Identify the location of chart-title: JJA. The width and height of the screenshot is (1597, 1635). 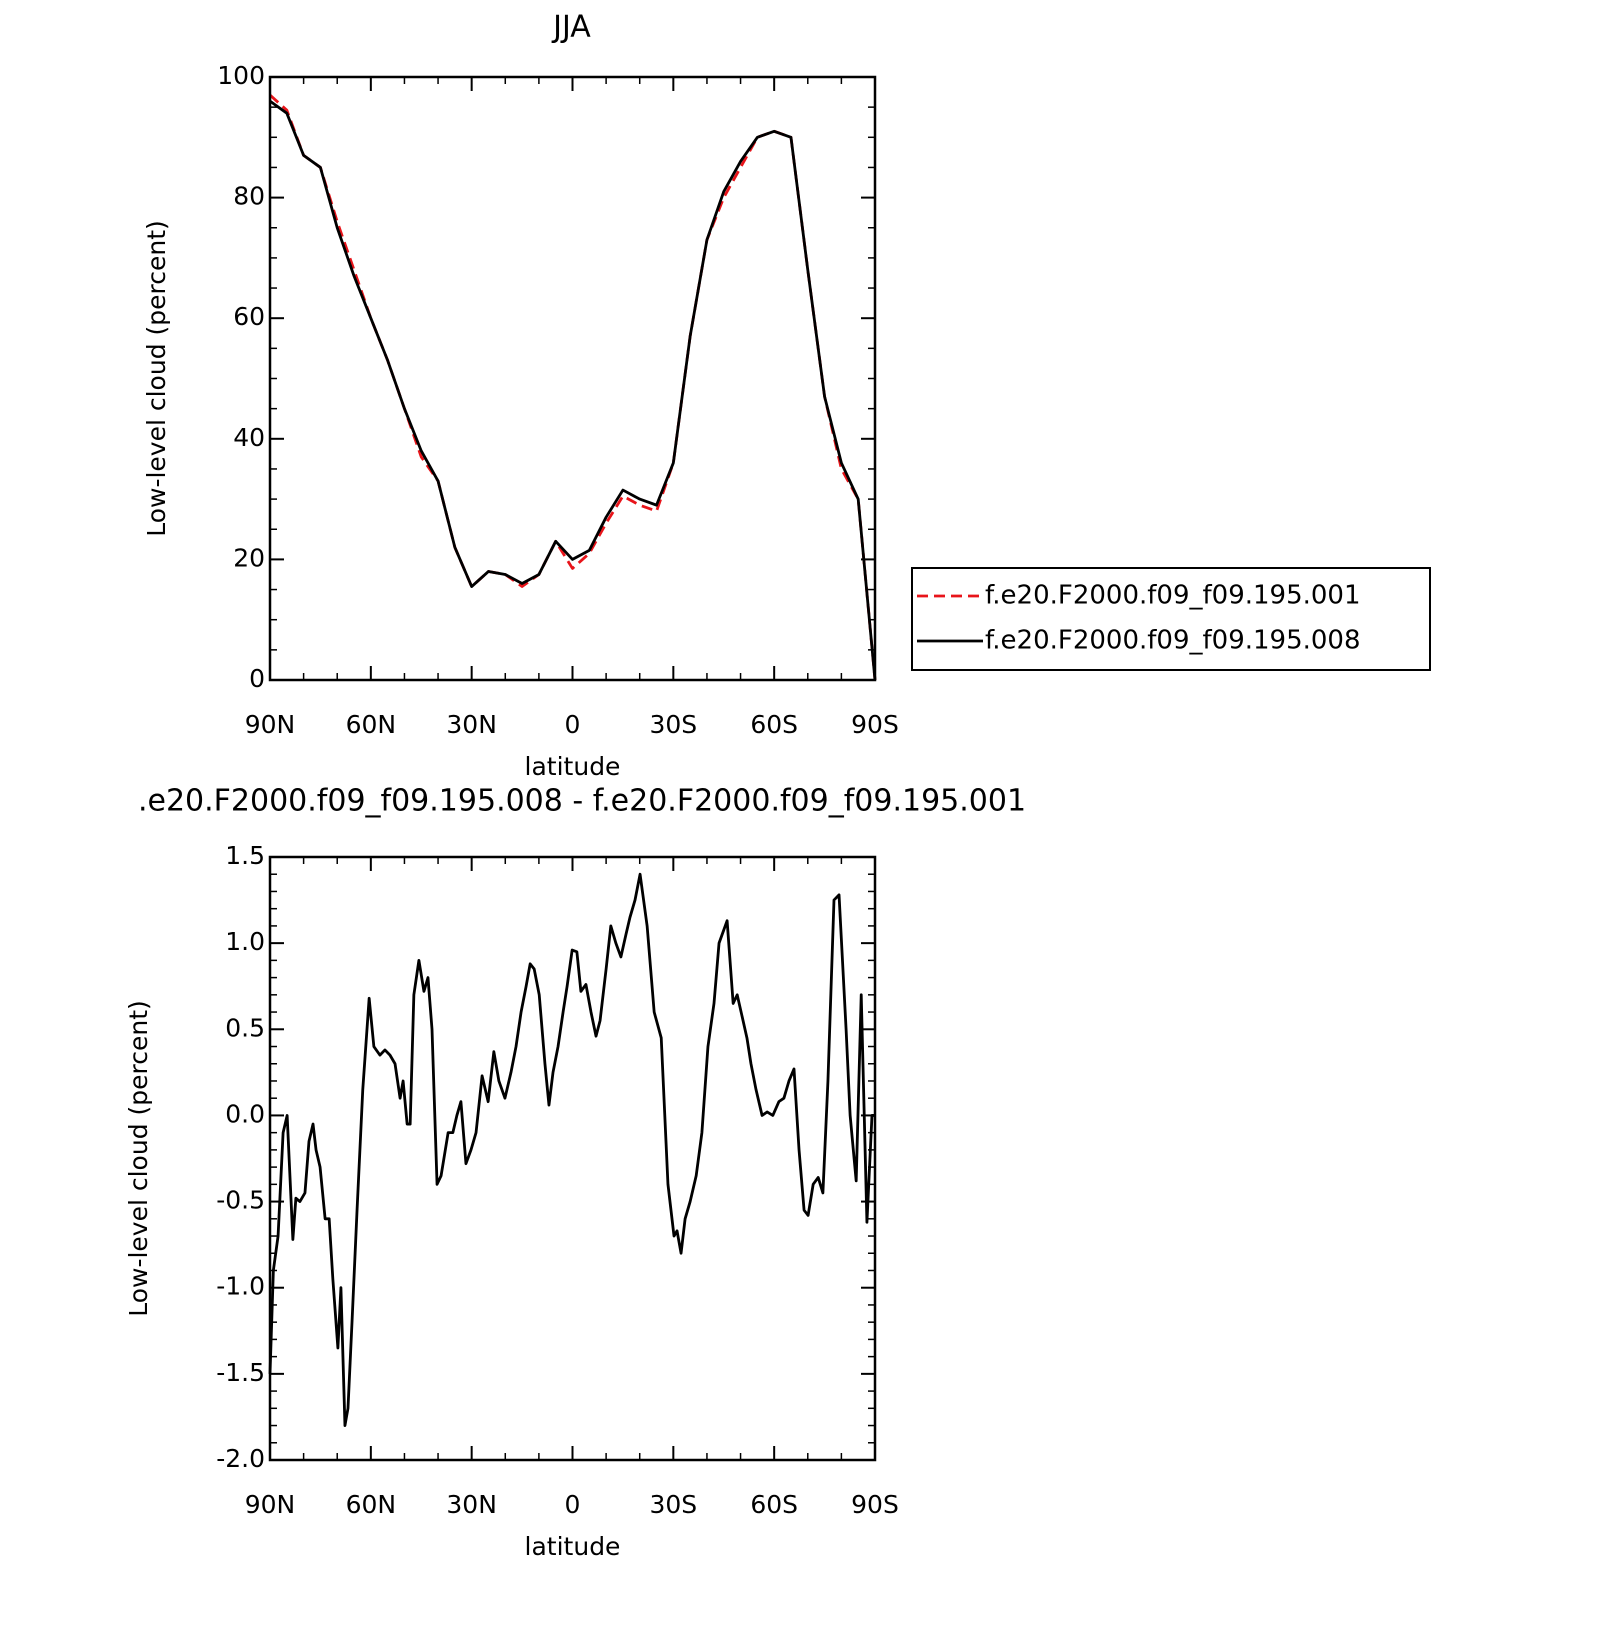
(571, 27).